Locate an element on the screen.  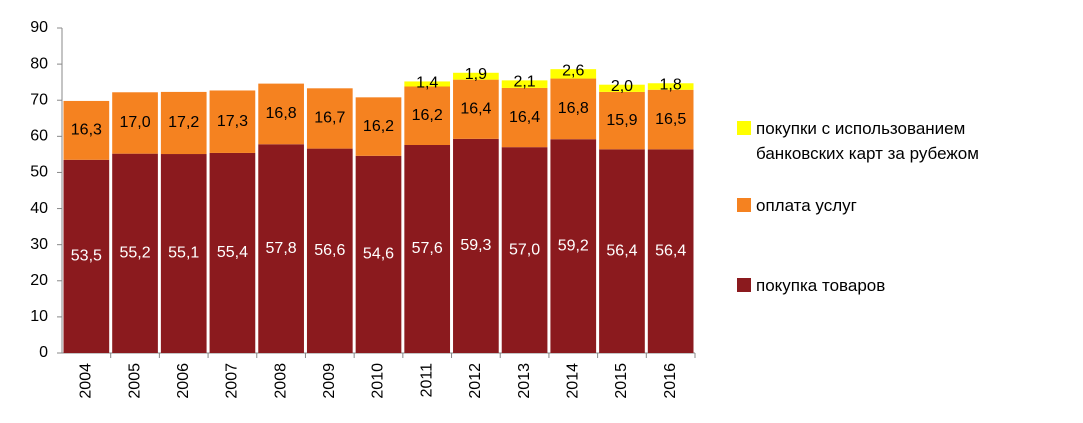
value-label: 55,2 is located at coordinates (134, 253).